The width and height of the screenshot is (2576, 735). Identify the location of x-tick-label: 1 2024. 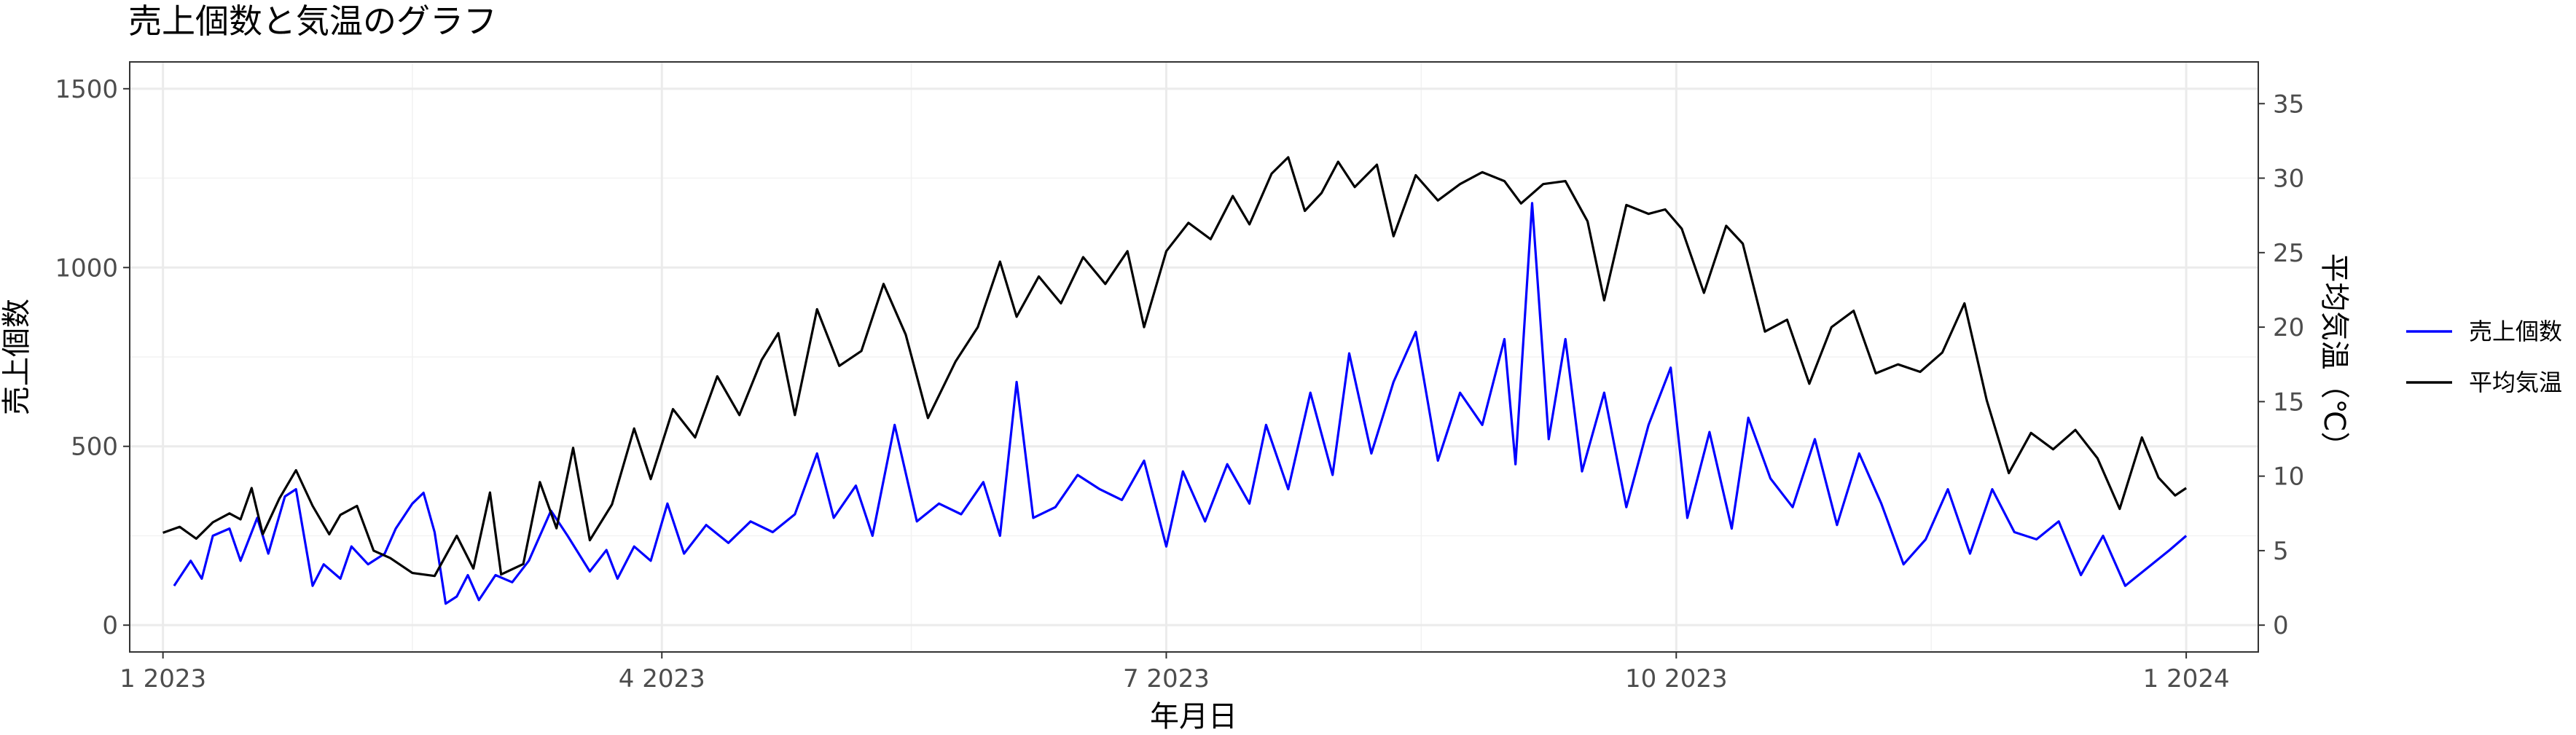
(2186, 678).